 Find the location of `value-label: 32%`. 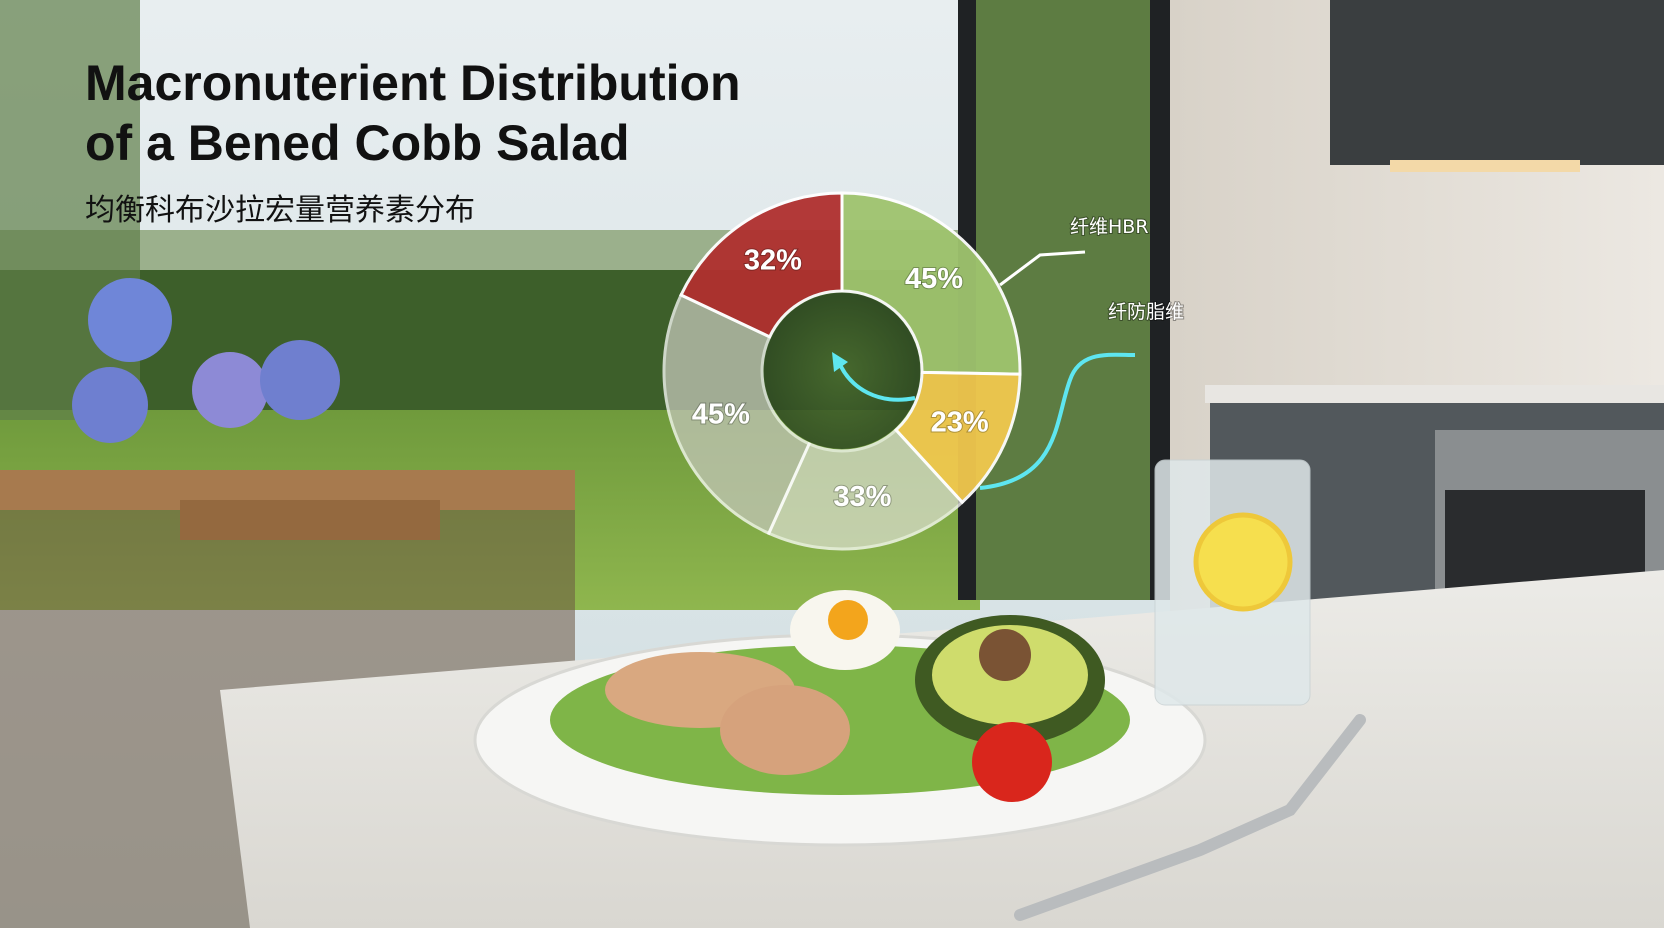

value-label: 32% is located at coordinates (773, 261).